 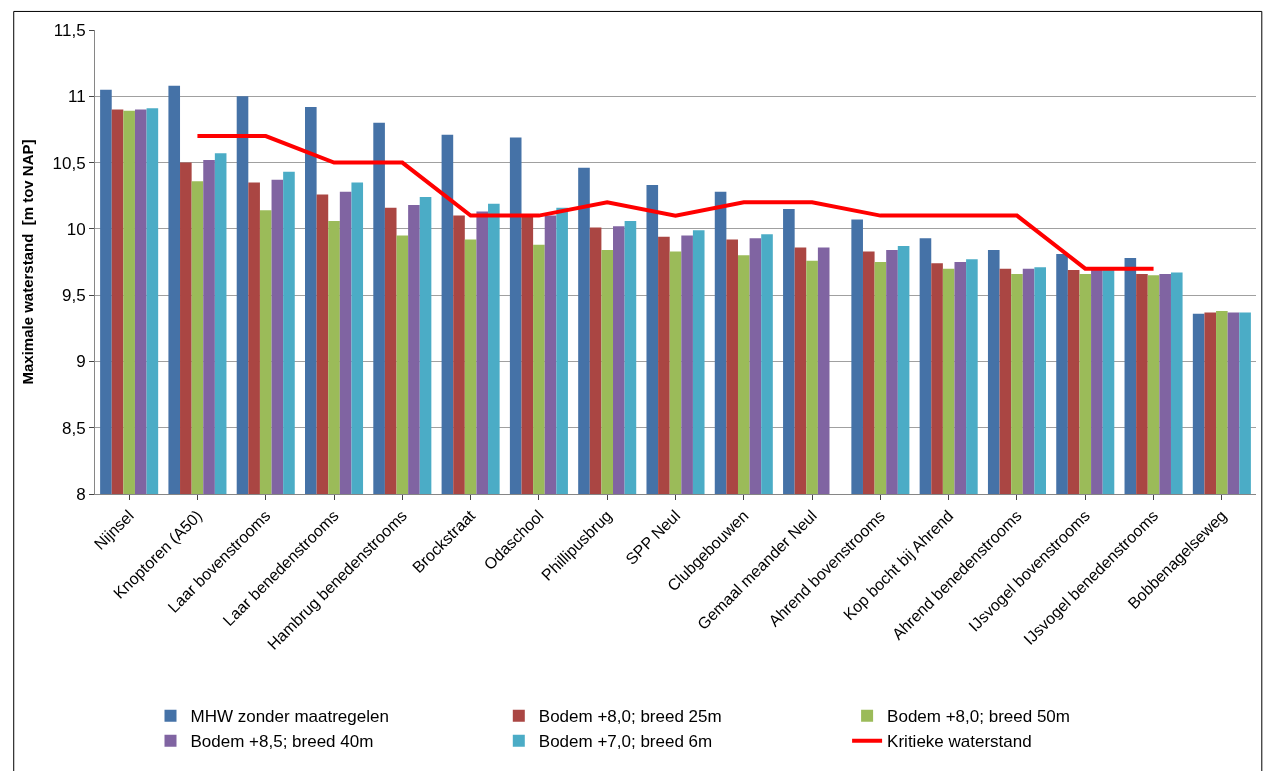 I want to click on y-tick-label: 10,5, so click(x=69, y=163).